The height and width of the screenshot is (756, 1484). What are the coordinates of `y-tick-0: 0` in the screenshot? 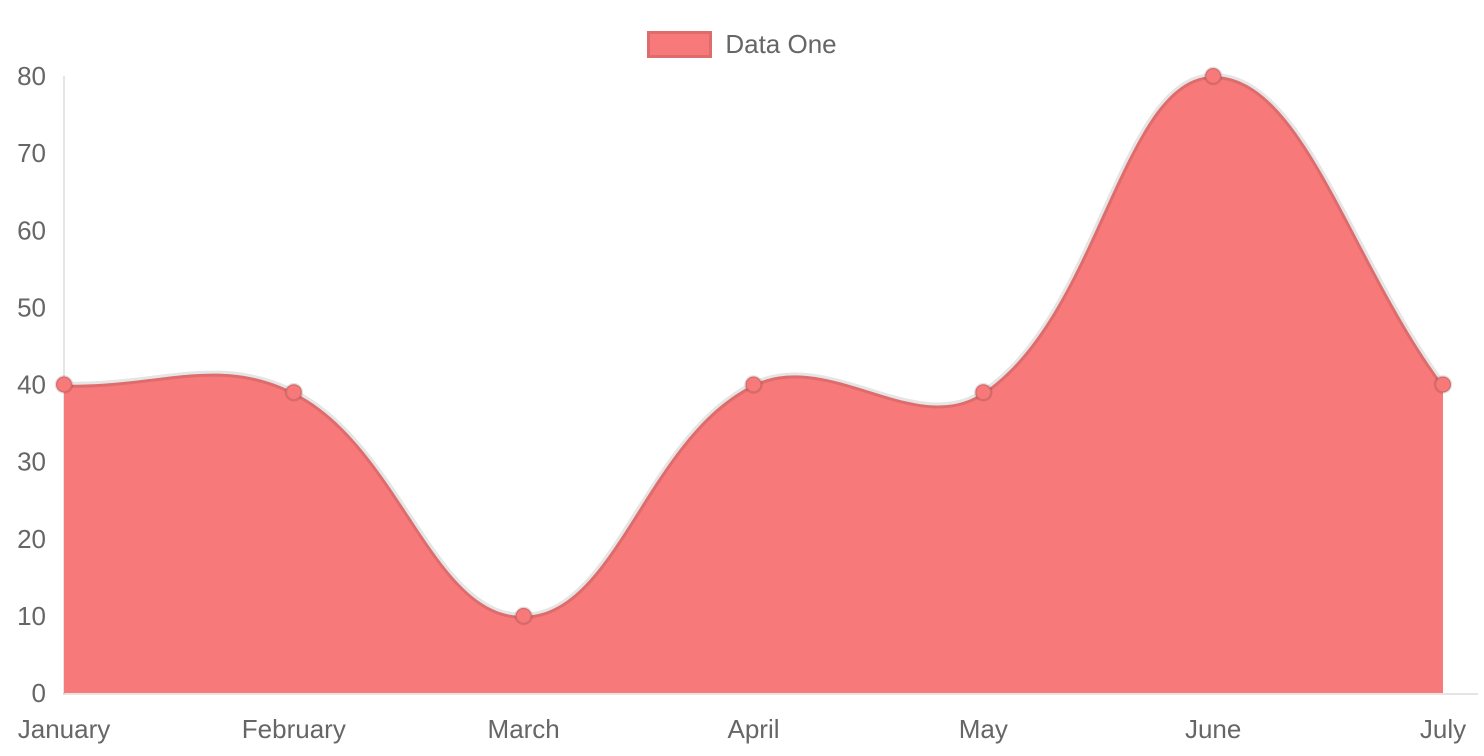 It's located at (39, 693).